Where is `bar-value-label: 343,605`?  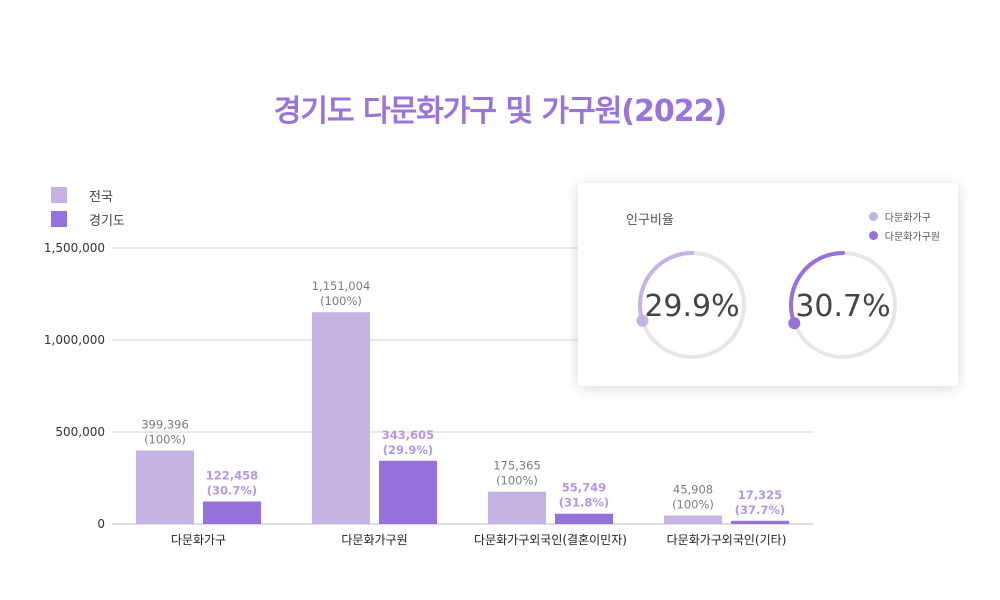 bar-value-label: 343,605 is located at coordinates (408, 435).